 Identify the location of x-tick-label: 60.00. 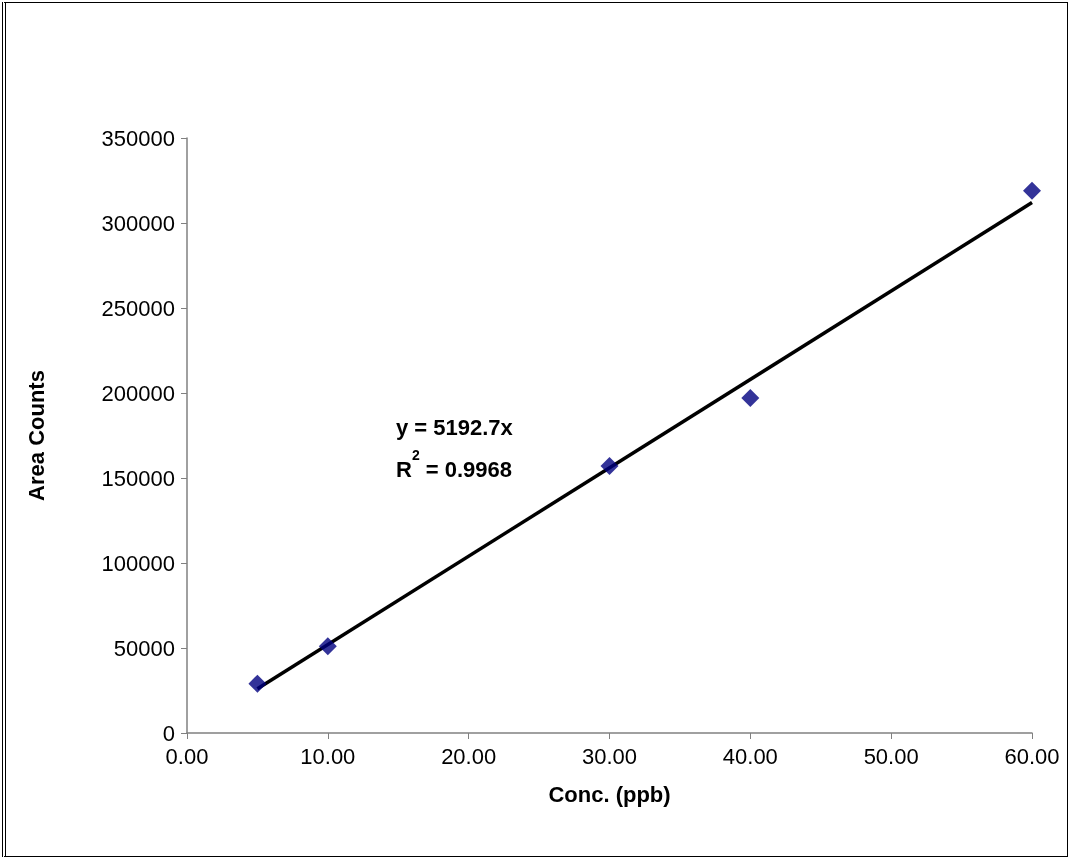
(1032, 756).